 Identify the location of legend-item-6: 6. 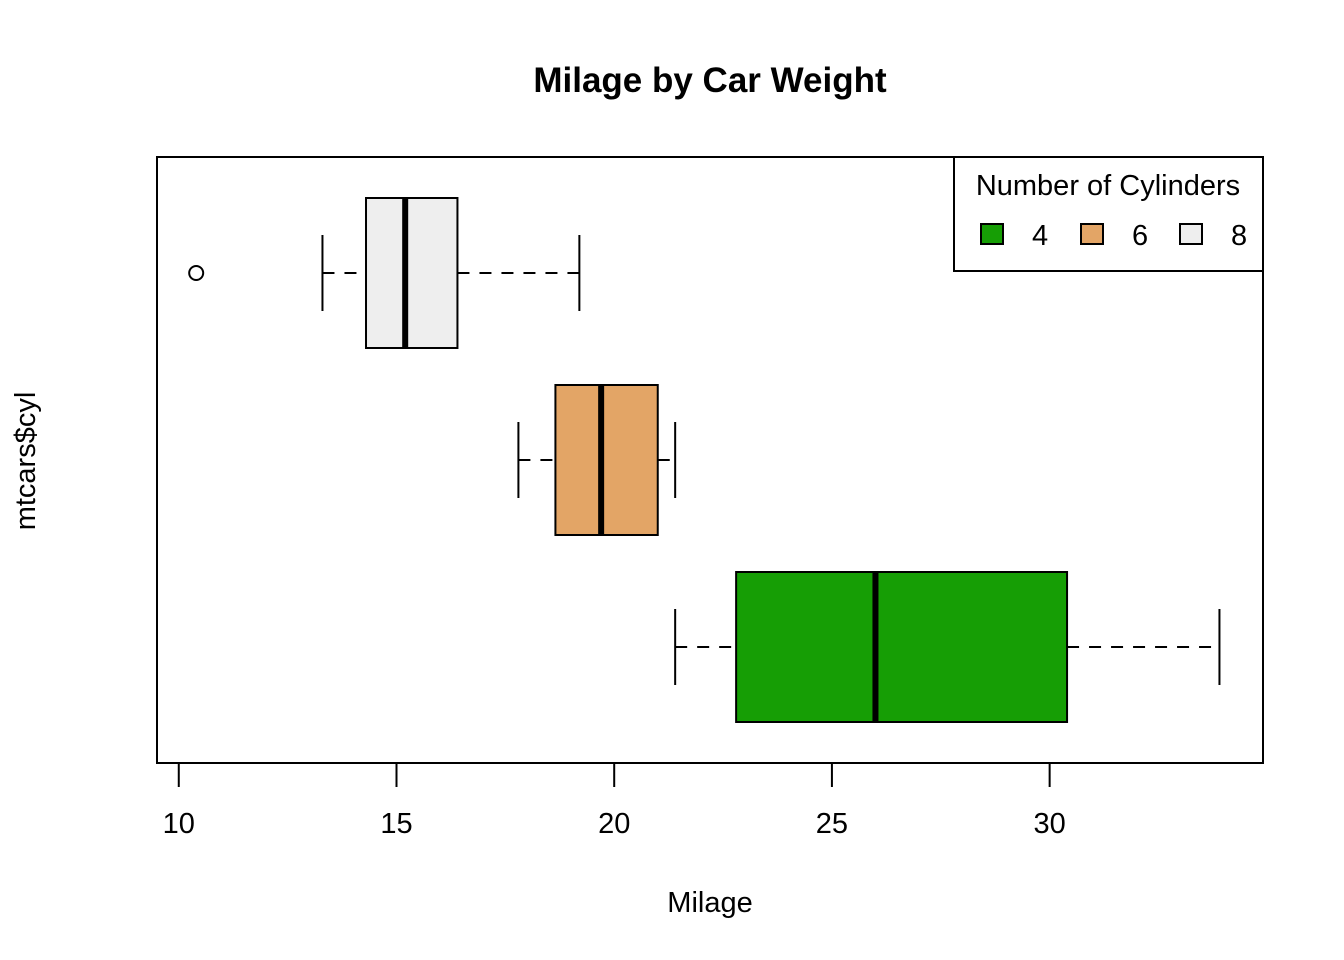
(1114, 236).